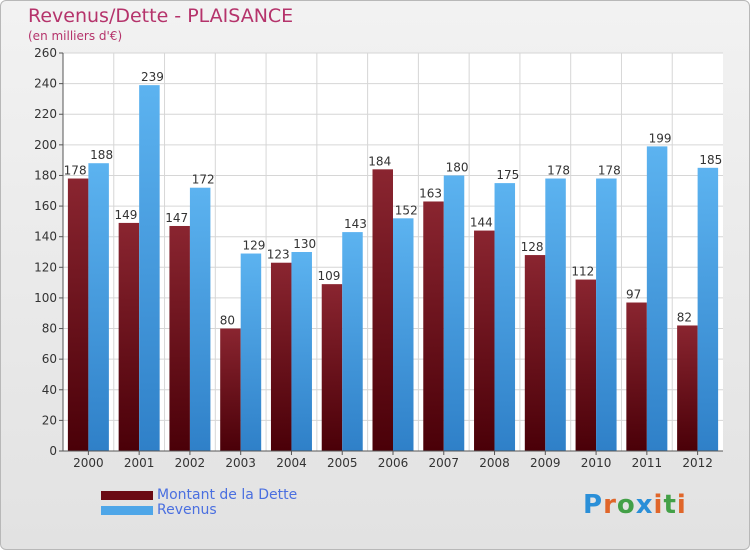  I want to click on data-label-debt-2003: 80, so click(227, 321).